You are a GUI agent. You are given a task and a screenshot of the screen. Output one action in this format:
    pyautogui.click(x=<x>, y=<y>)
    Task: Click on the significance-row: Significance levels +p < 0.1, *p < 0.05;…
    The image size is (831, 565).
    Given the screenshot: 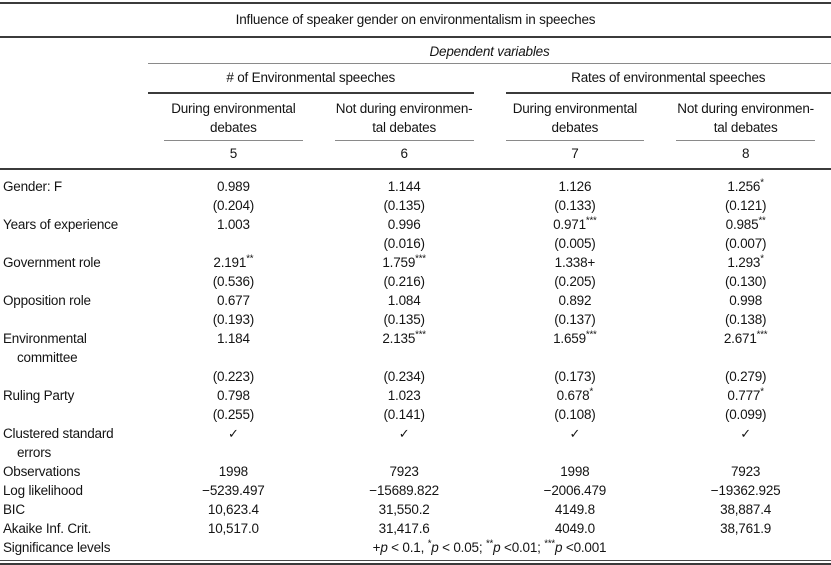 What is the action you would take?
    pyautogui.click(x=415, y=549)
    